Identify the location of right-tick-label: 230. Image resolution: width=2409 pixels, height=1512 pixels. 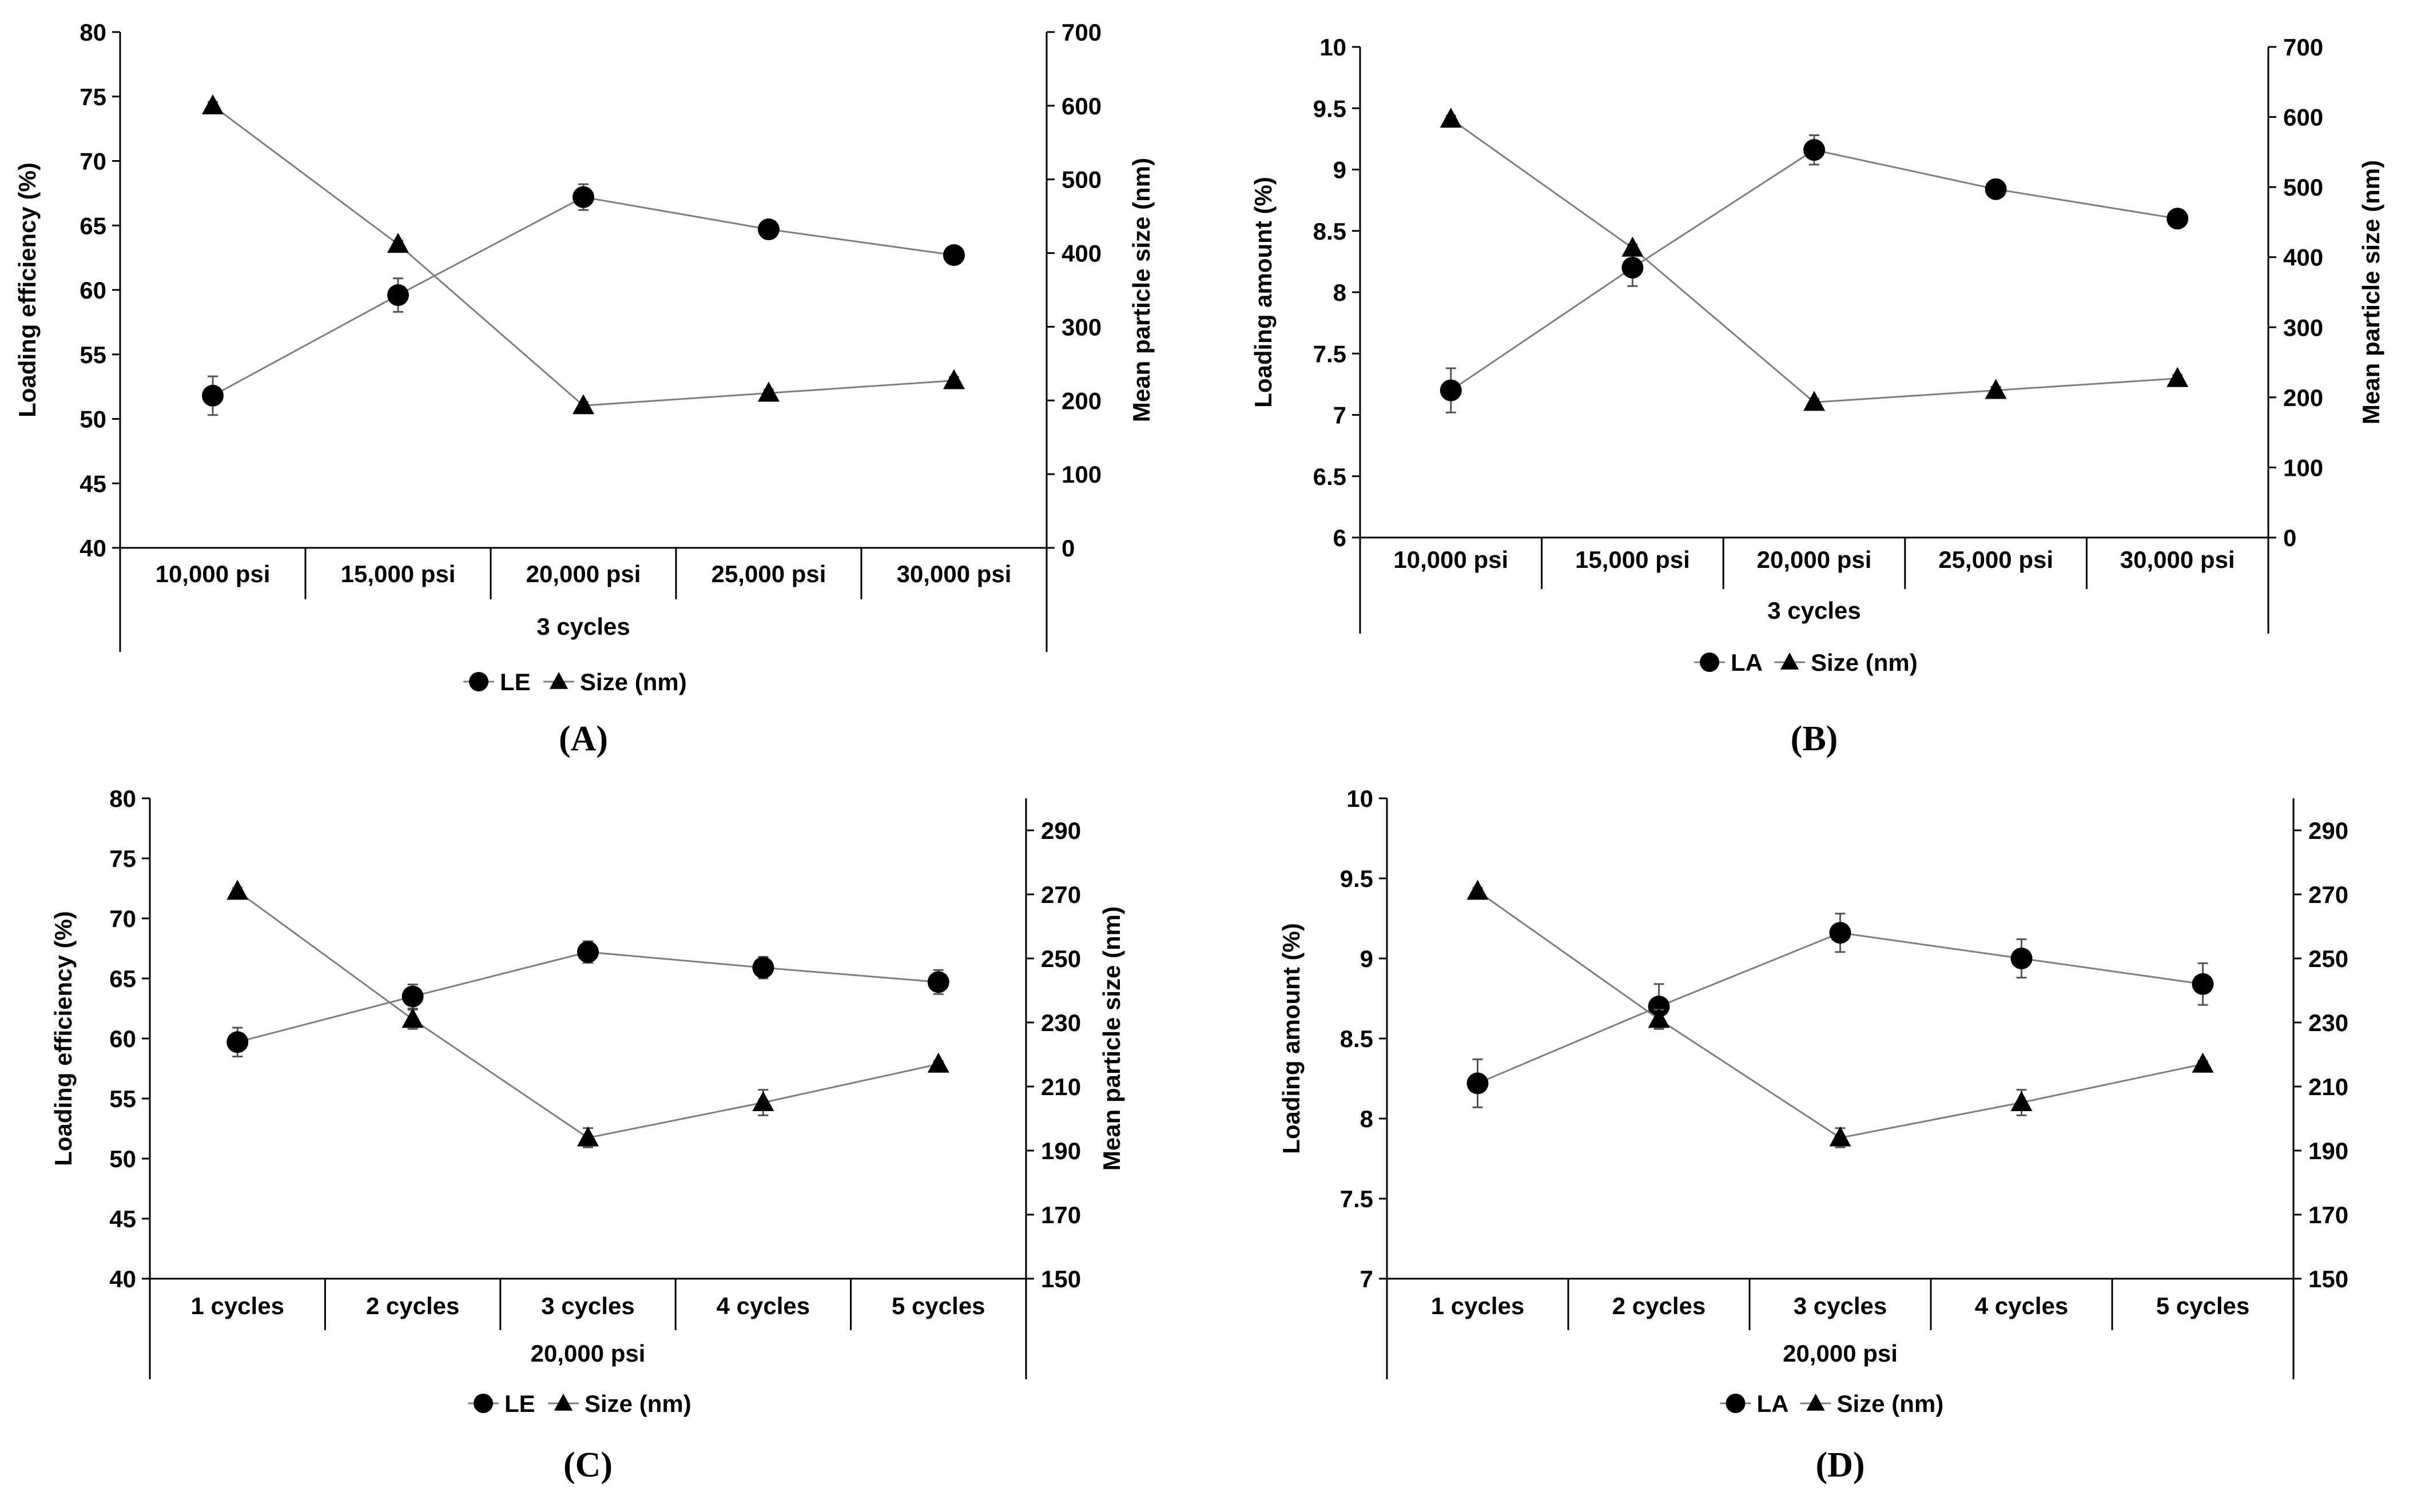
(2328, 1022).